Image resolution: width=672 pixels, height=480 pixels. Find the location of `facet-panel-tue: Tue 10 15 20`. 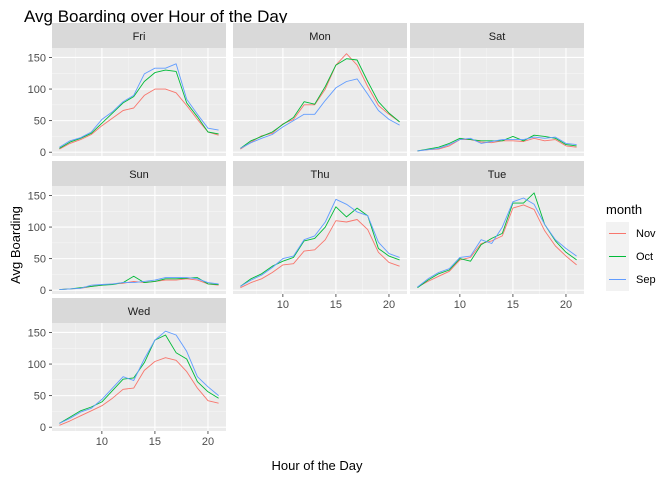

facet-panel-tue: Tue 10 15 20 is located at coordinates (497, 236).